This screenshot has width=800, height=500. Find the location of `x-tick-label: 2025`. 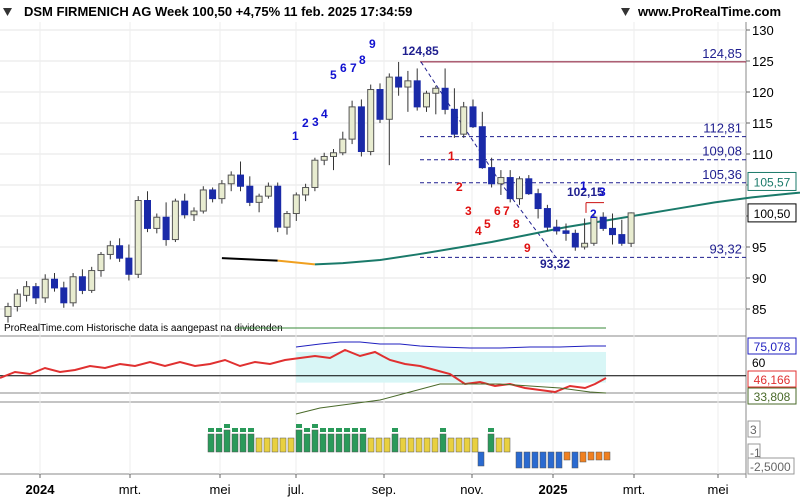

x-tick-label: 2025 is located at coordinates (553, 489).